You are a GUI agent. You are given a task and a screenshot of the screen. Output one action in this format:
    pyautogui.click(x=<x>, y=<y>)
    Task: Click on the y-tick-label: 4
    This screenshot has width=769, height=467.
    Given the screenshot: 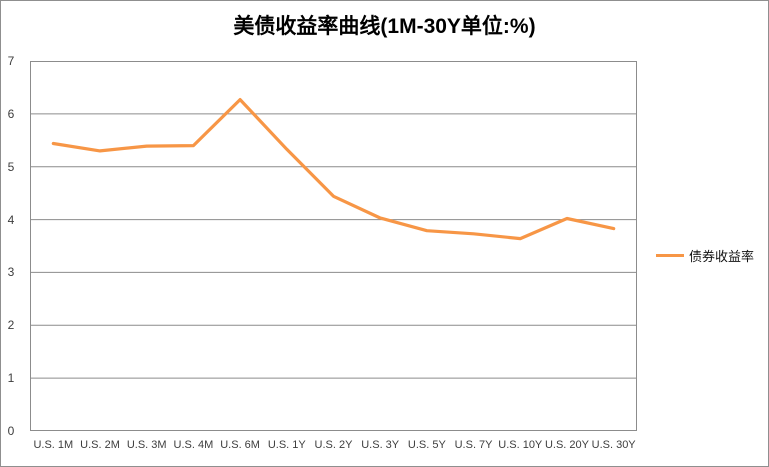 What is the action you would take?
    pyautogui.click(x=11, y=219)
    